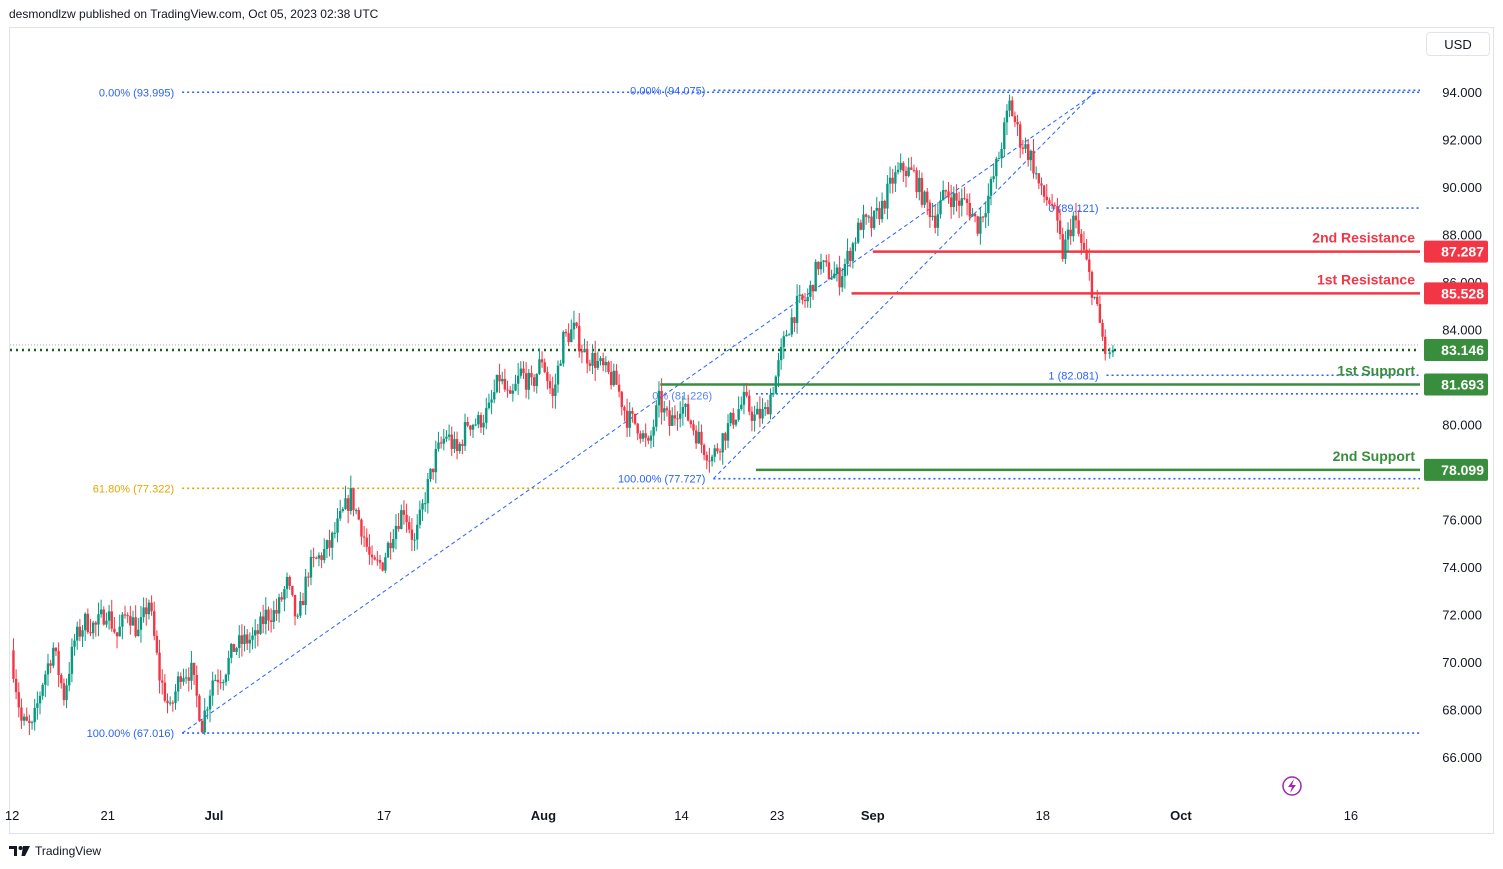  Describe the element at coordinates (1351, 815) in the screenshot. I see `date-tick: 16` at that location.